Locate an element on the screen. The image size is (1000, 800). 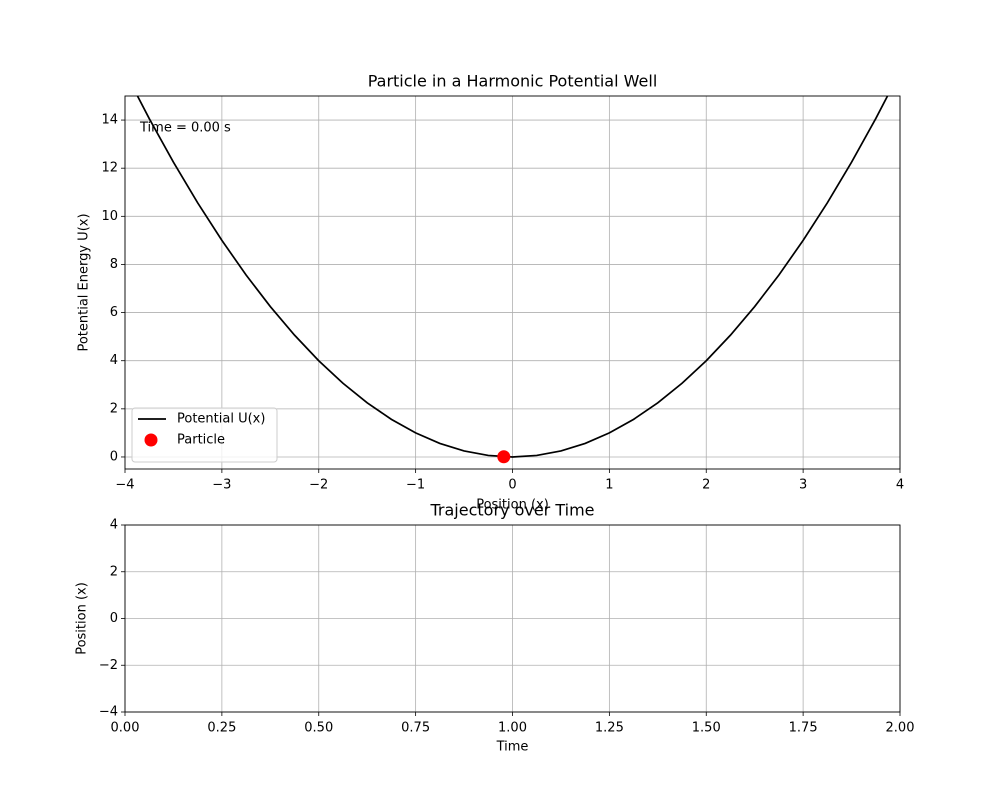
chart-title: Particle in a Harmonic Potential Well is located at coordinates (513, 81).